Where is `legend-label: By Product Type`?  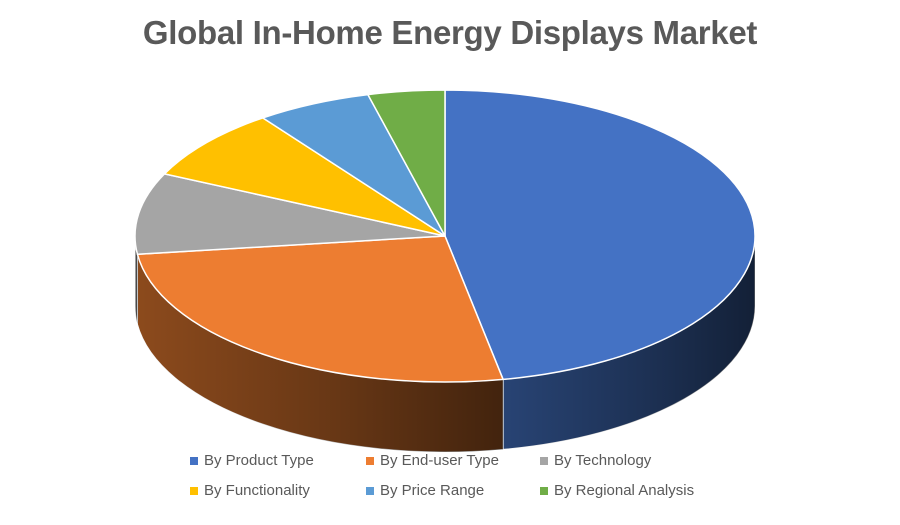 legend-label: By Product Type is located at coordinates (259, 460).